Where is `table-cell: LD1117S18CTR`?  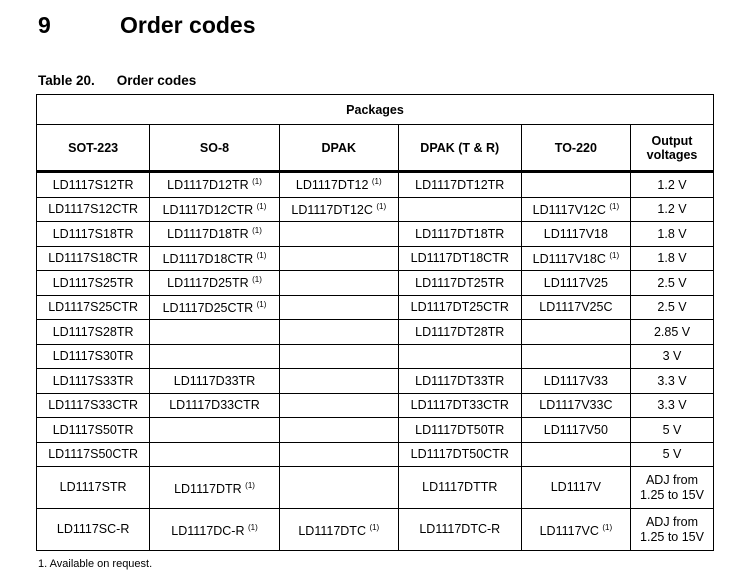 table-cell: LD1117S18CTR is located at coordinates (93, 258).